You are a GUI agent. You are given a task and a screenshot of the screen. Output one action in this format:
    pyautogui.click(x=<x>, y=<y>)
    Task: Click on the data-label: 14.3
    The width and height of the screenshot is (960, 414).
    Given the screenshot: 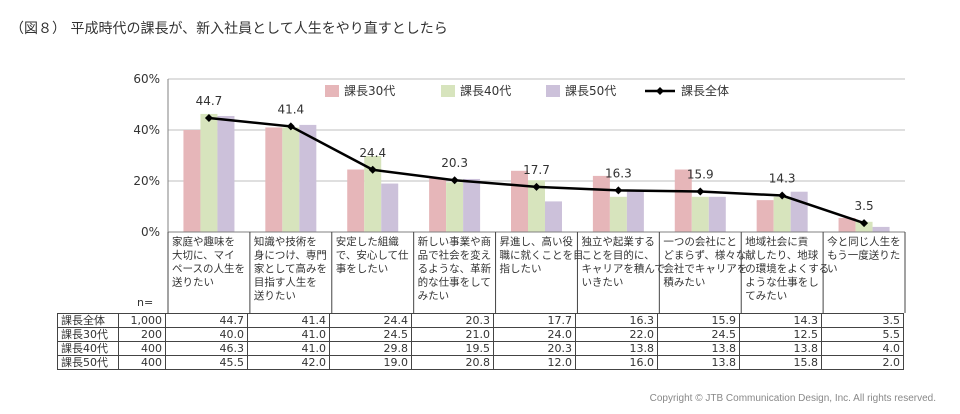 What is the action you would take?
    pyautogui.click(x=782, y=179)
    